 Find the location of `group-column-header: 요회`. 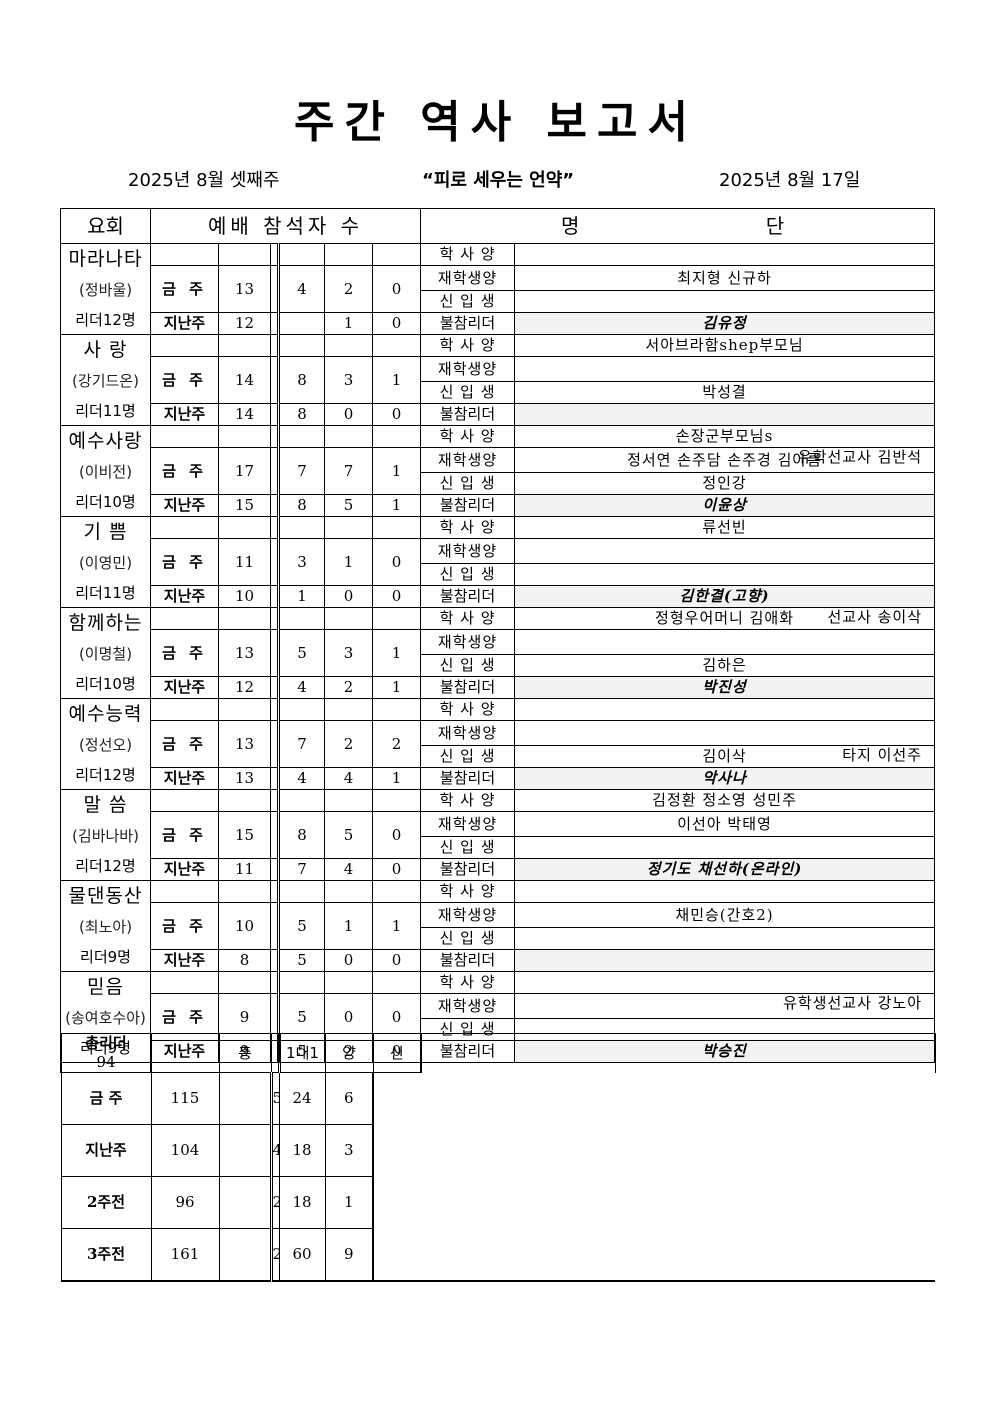

group-column-header: 요회 is located at coordinates (105, 226).